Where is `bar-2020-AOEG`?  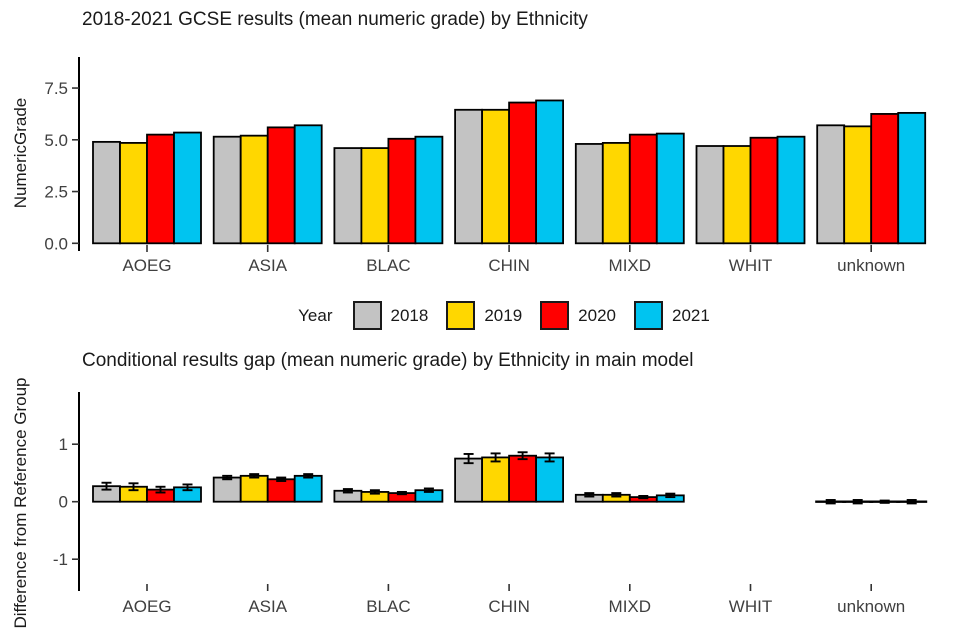
bar-2020-AOEG is located at coordinates (160, 189).